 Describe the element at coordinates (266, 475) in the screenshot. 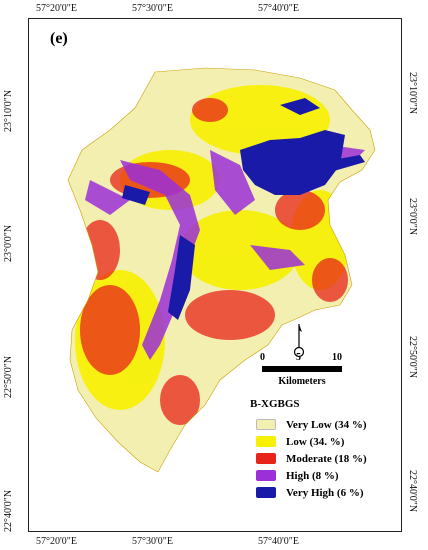

I see `legend-swatch-high` at that location.